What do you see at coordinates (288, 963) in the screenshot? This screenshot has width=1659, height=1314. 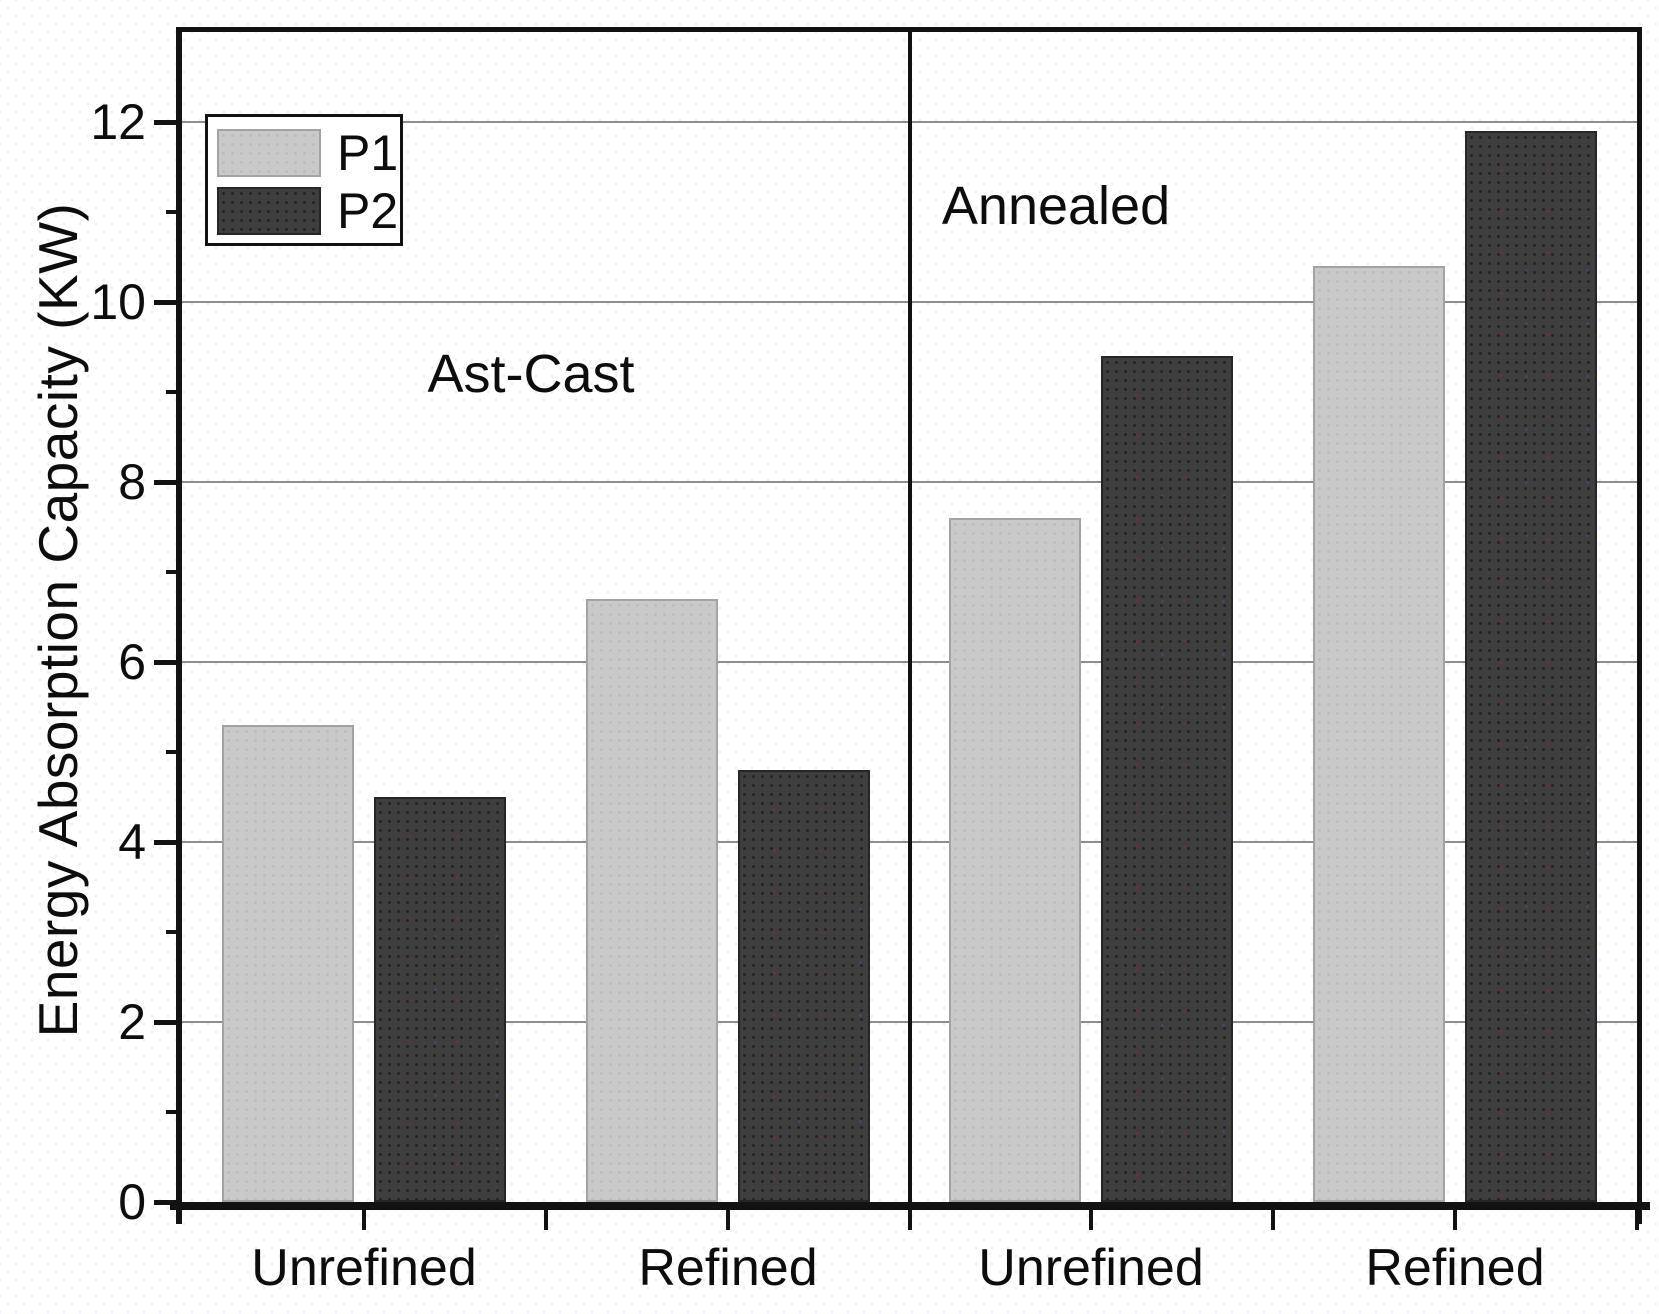 I see `bar-ast-cast-unrefined-p1` at bounding box center [288, 963].